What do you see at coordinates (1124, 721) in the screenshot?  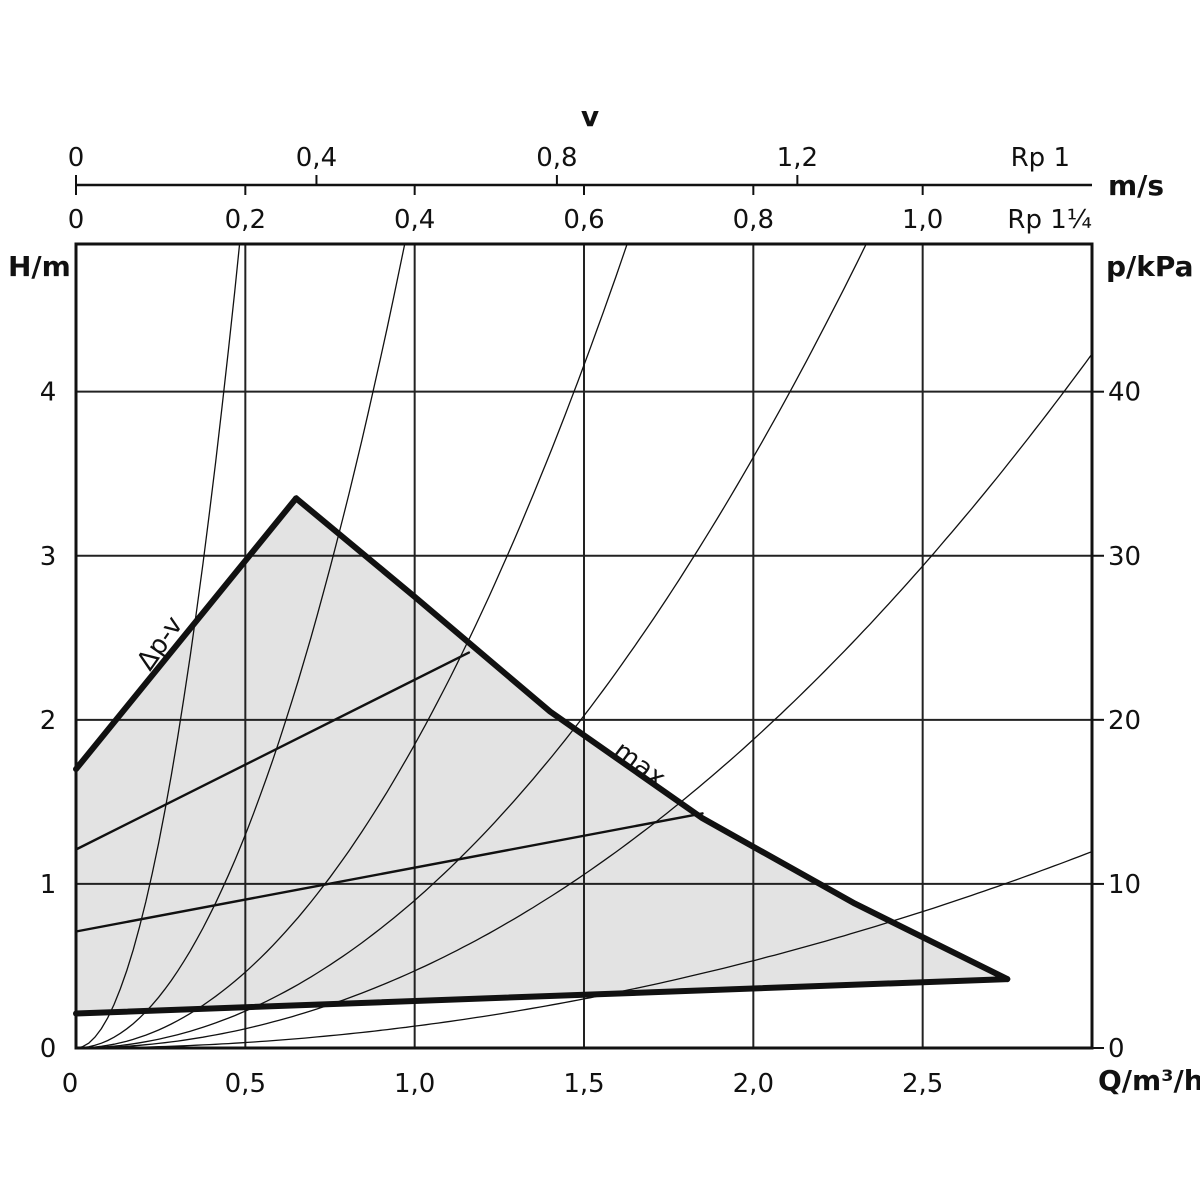 I see `y-right-tick-label: 20` at bounding box center [1124, 721].